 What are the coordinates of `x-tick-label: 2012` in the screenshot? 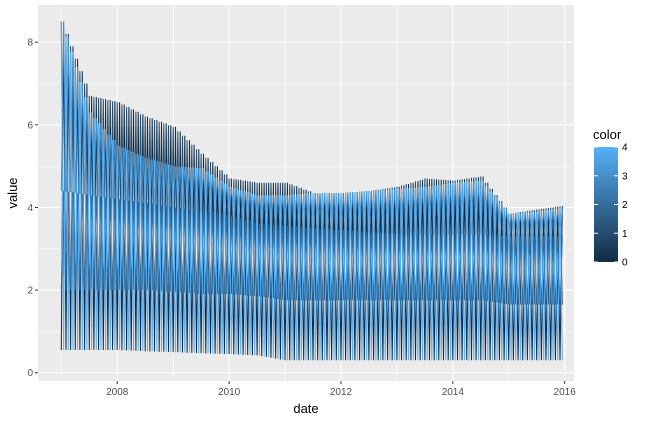 It's located at (341, 392).